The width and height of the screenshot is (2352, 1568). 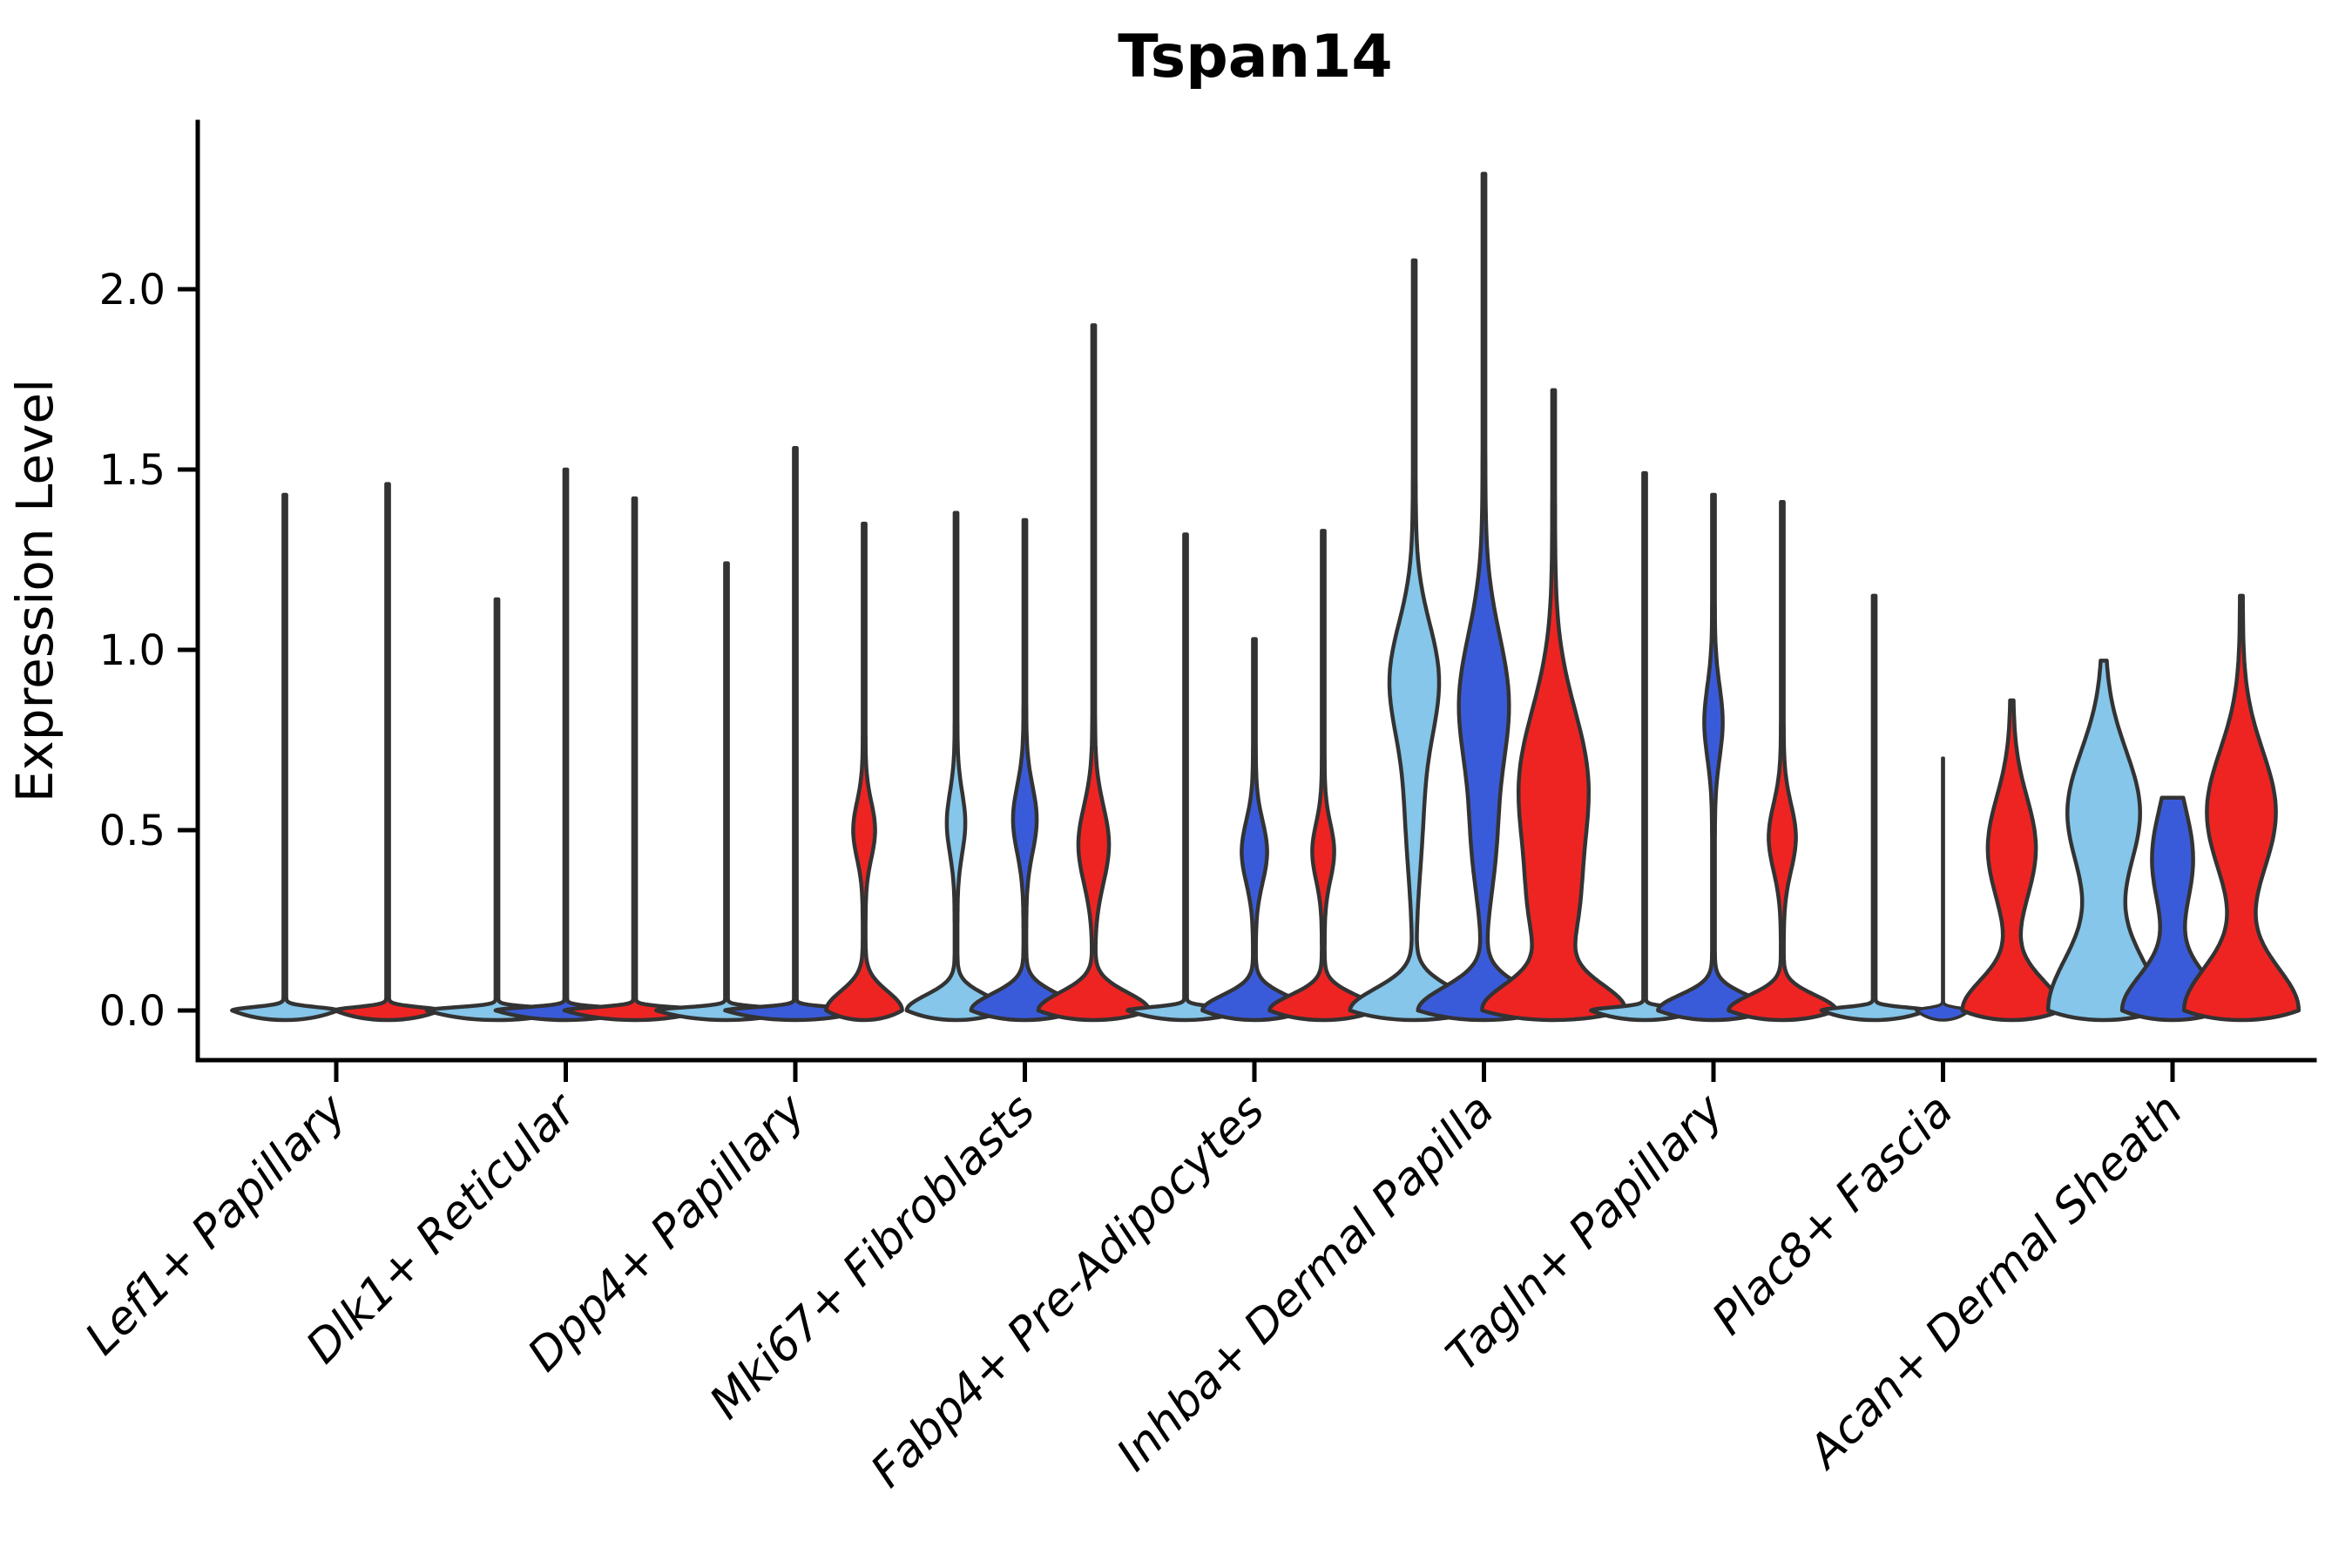 What do you see at coordinates (956, 766) in the screenshot?
I see `violin-Mki67+ Fibroblasts-lightblue` at bounding box center [956, 766].